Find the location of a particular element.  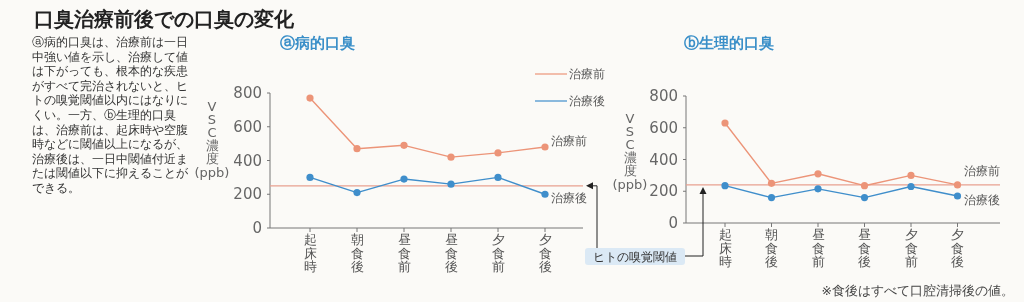

chart-title: ⓐ病的口臭 is located at coordinates (317, 43).